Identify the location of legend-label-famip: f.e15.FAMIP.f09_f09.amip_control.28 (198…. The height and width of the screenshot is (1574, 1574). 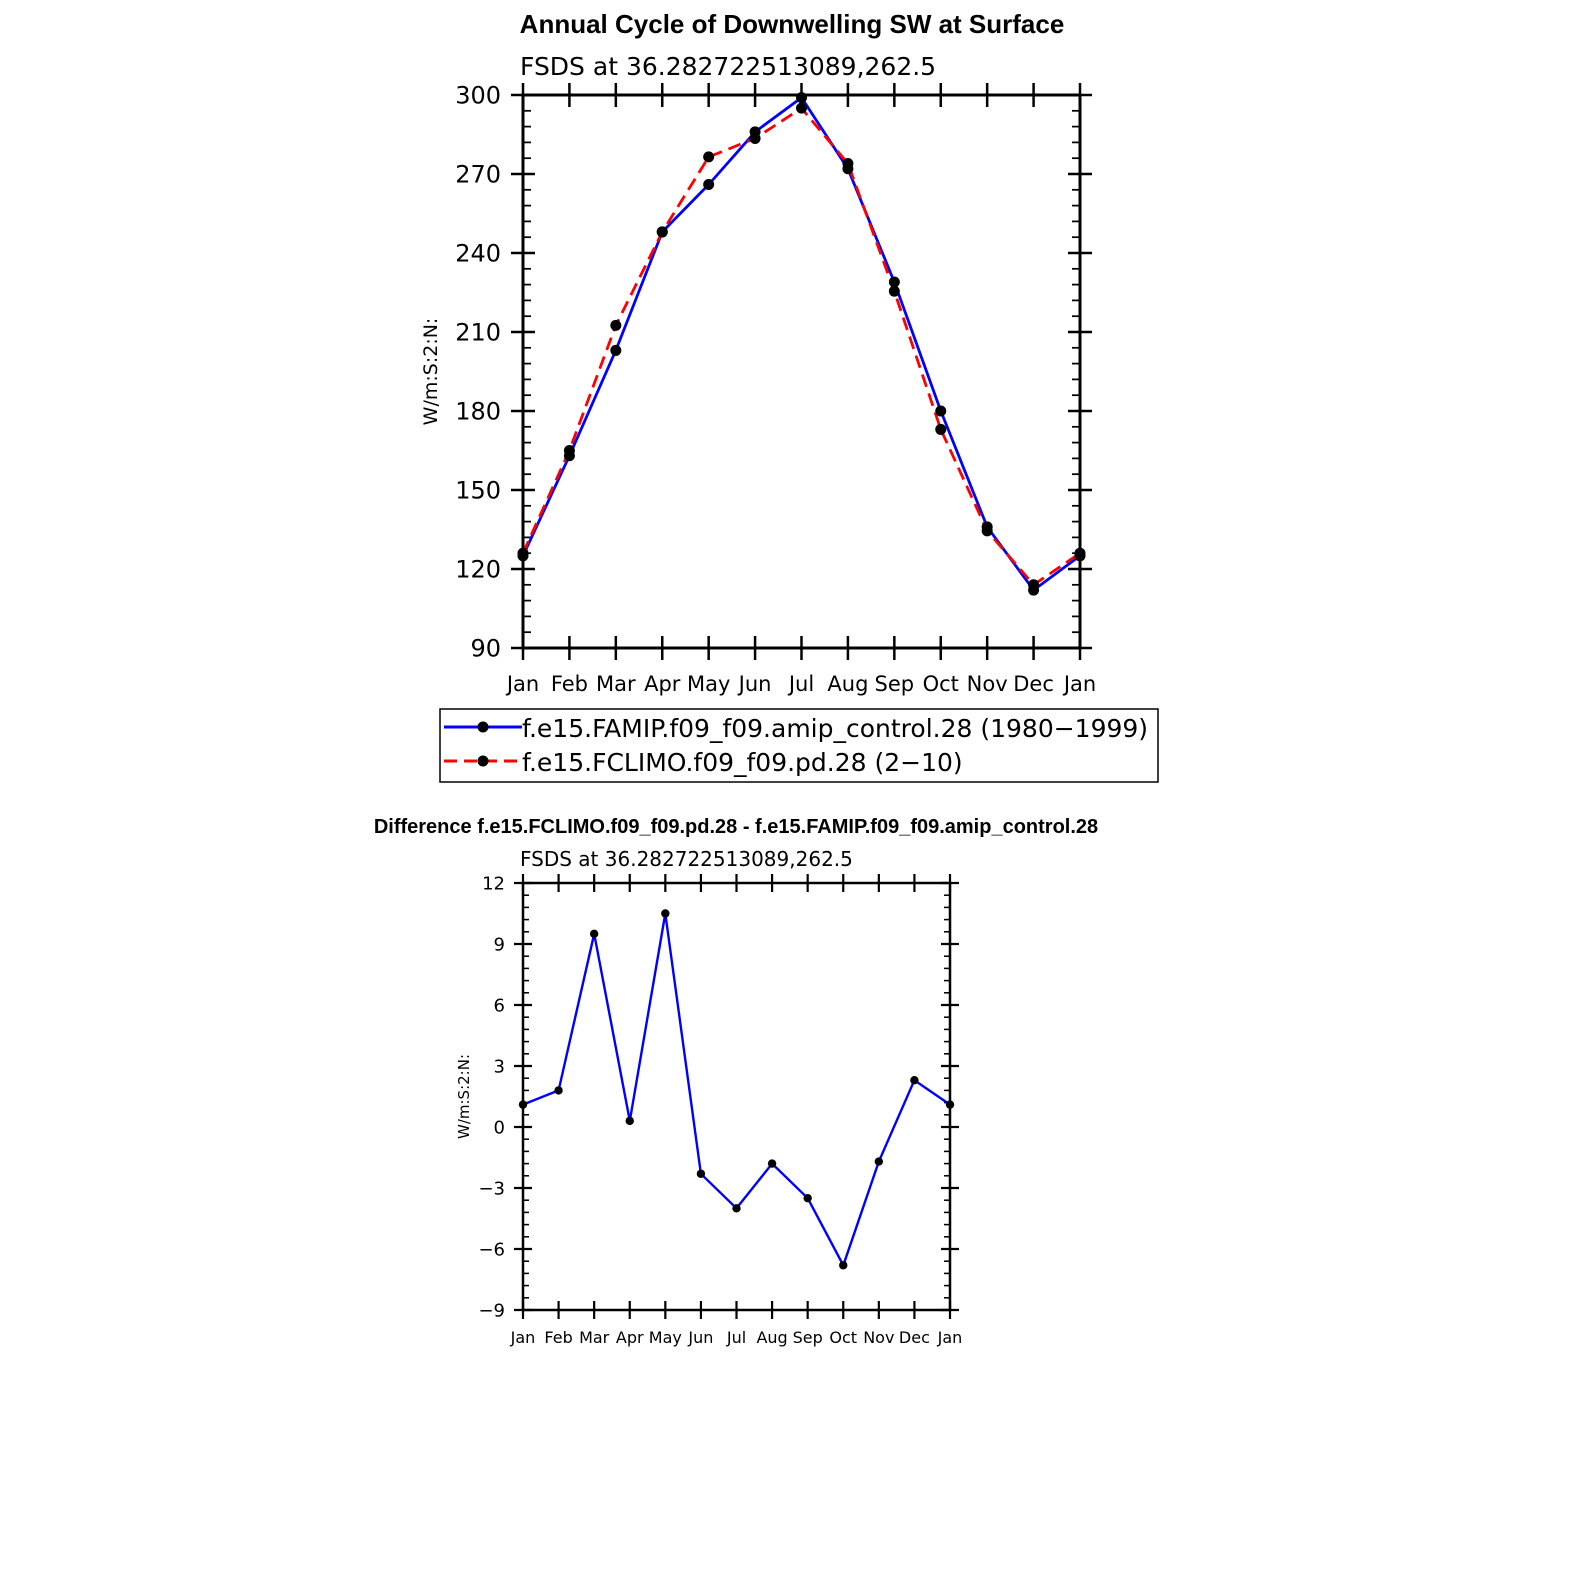
(835, 728).